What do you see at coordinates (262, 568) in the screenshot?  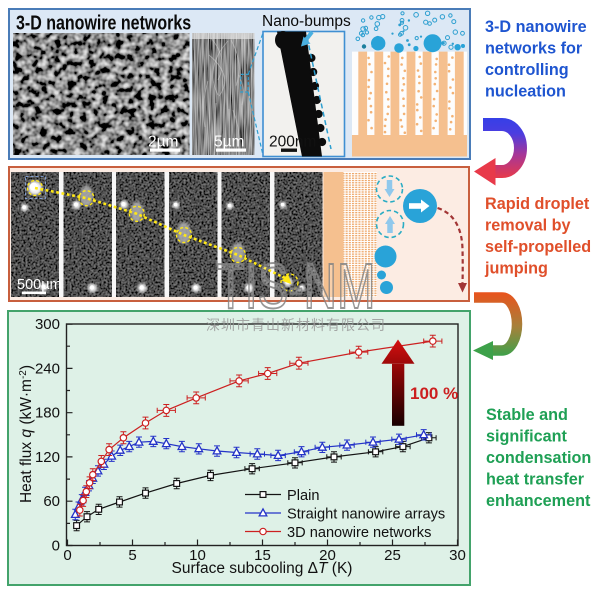 I see `svg-text: Surface subcooling ΔT (K)` at bounding box center [262, 568].